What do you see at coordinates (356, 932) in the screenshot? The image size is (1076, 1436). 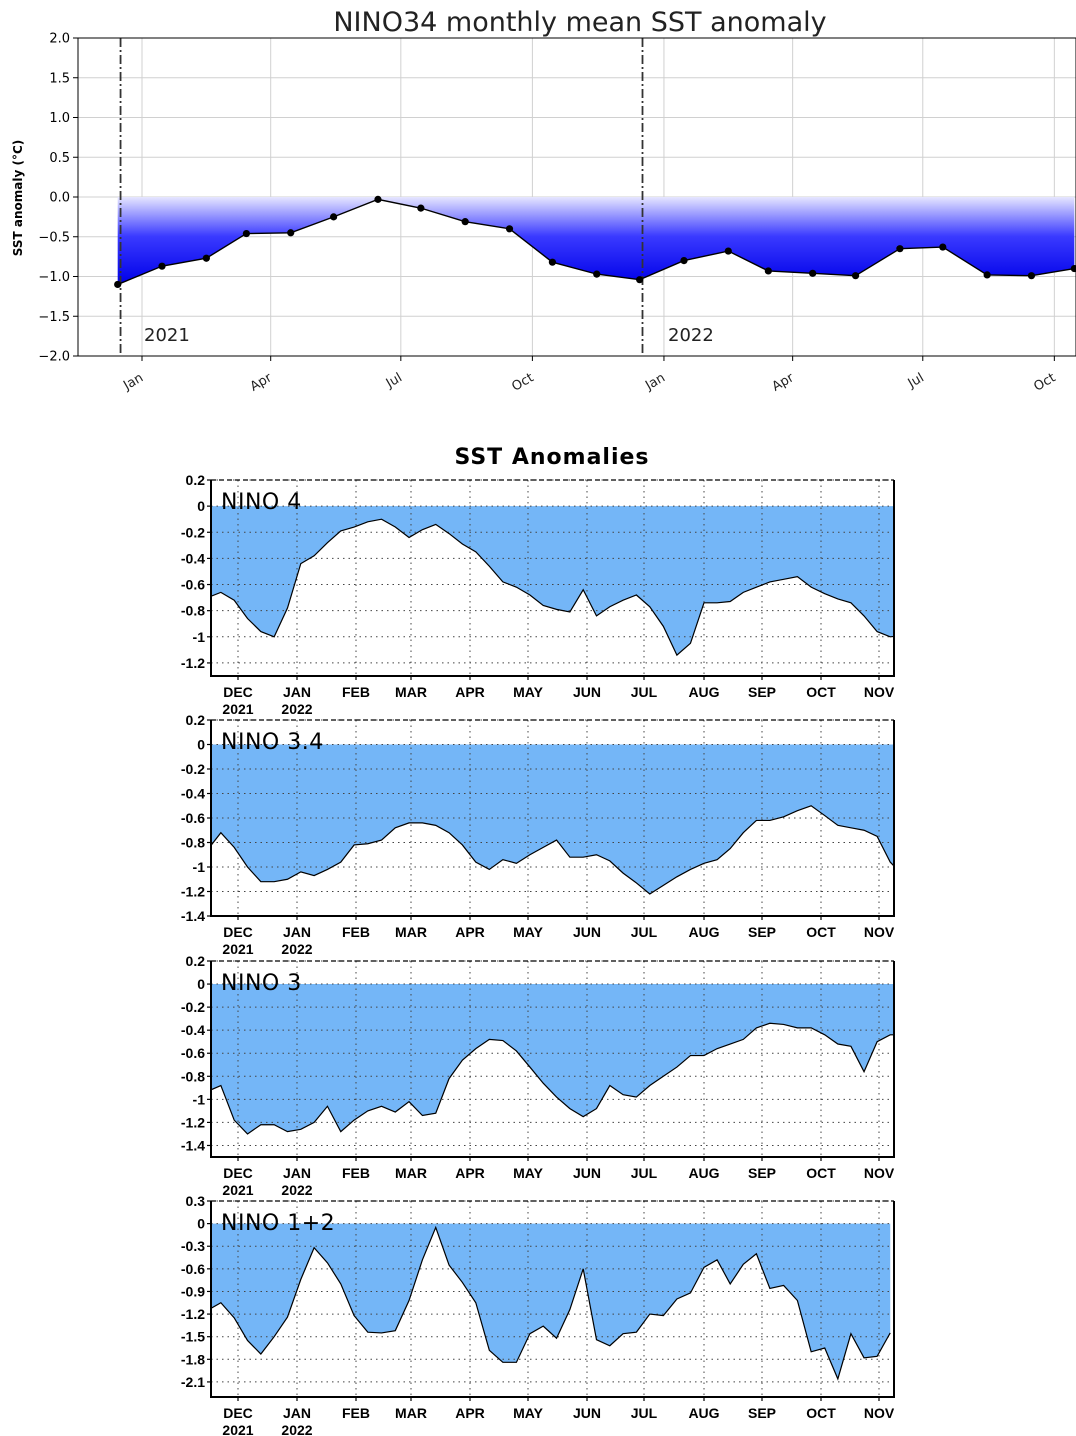 I see `panel-month-label: FEB` at bounding box center [356, 932].